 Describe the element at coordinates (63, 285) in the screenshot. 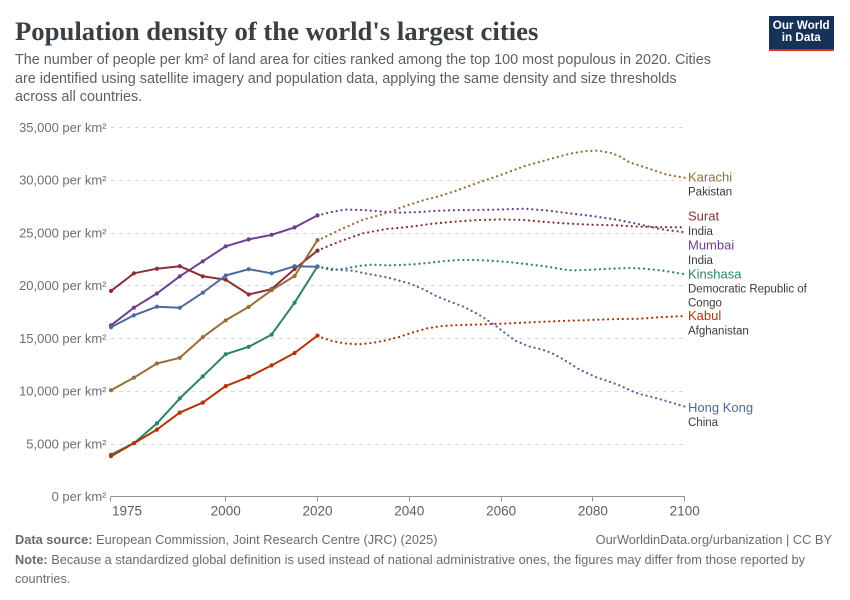

I see `svg-text: 20,000 per km²` at that location.